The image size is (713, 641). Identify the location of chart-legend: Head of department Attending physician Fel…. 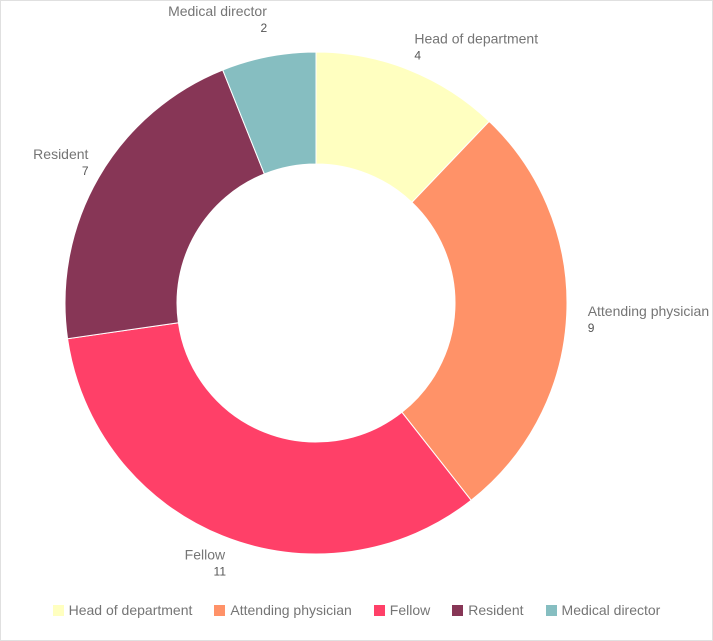
(356, 610).